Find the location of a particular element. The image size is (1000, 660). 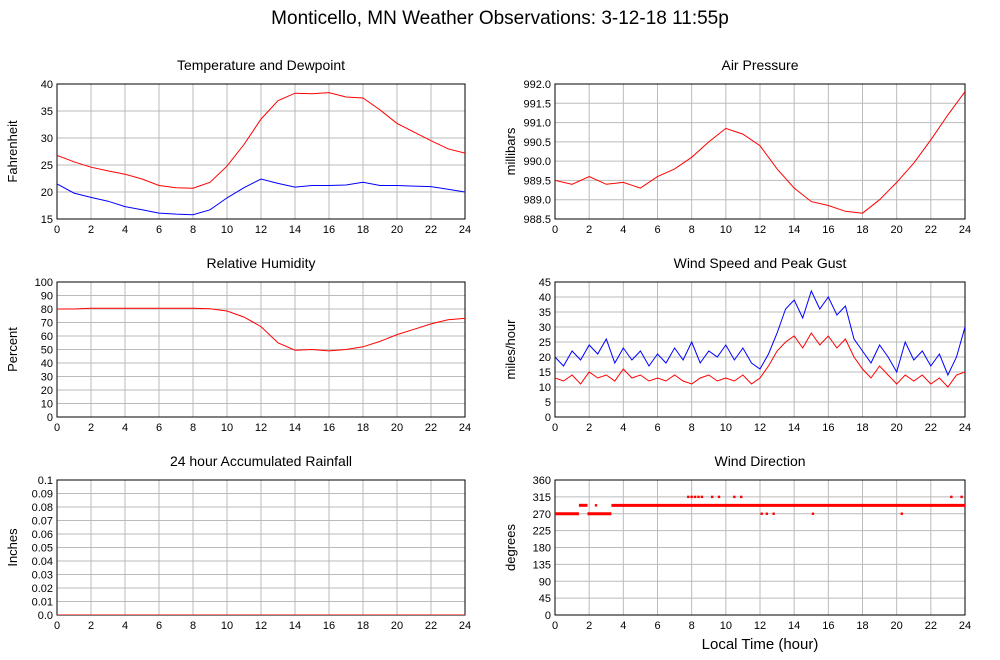

x-tick-label: 2 is located at coordinates (91, 428).